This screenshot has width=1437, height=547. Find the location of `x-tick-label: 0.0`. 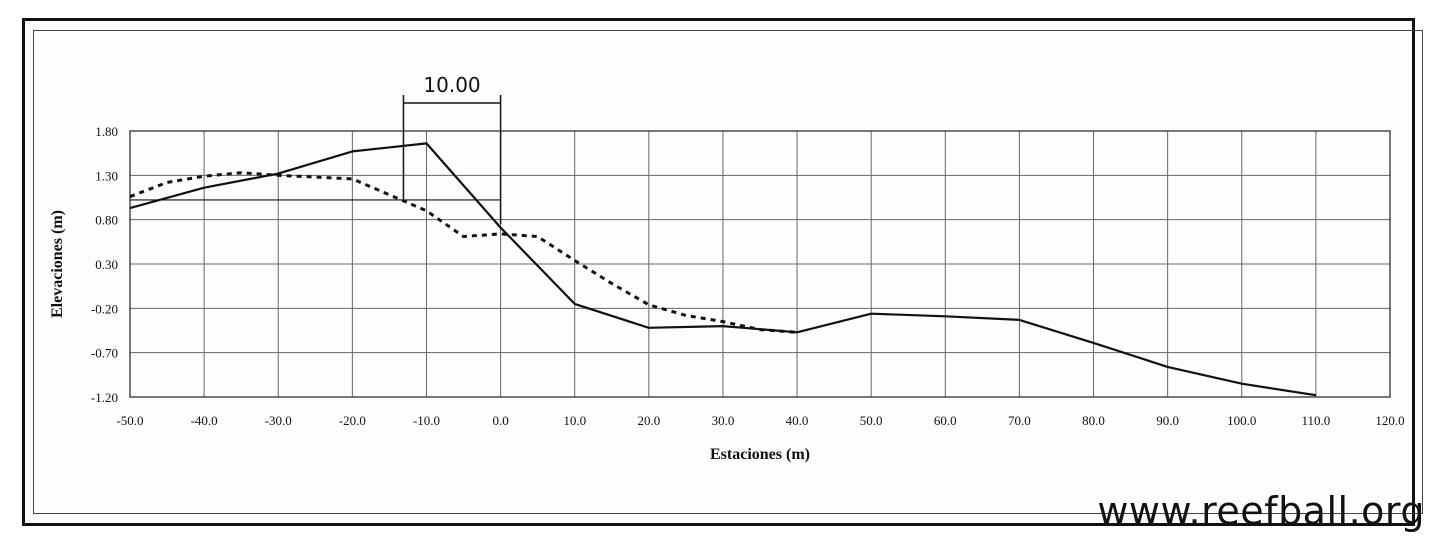

x-tick-label: 0.0 is located at coordinates (500, 420).